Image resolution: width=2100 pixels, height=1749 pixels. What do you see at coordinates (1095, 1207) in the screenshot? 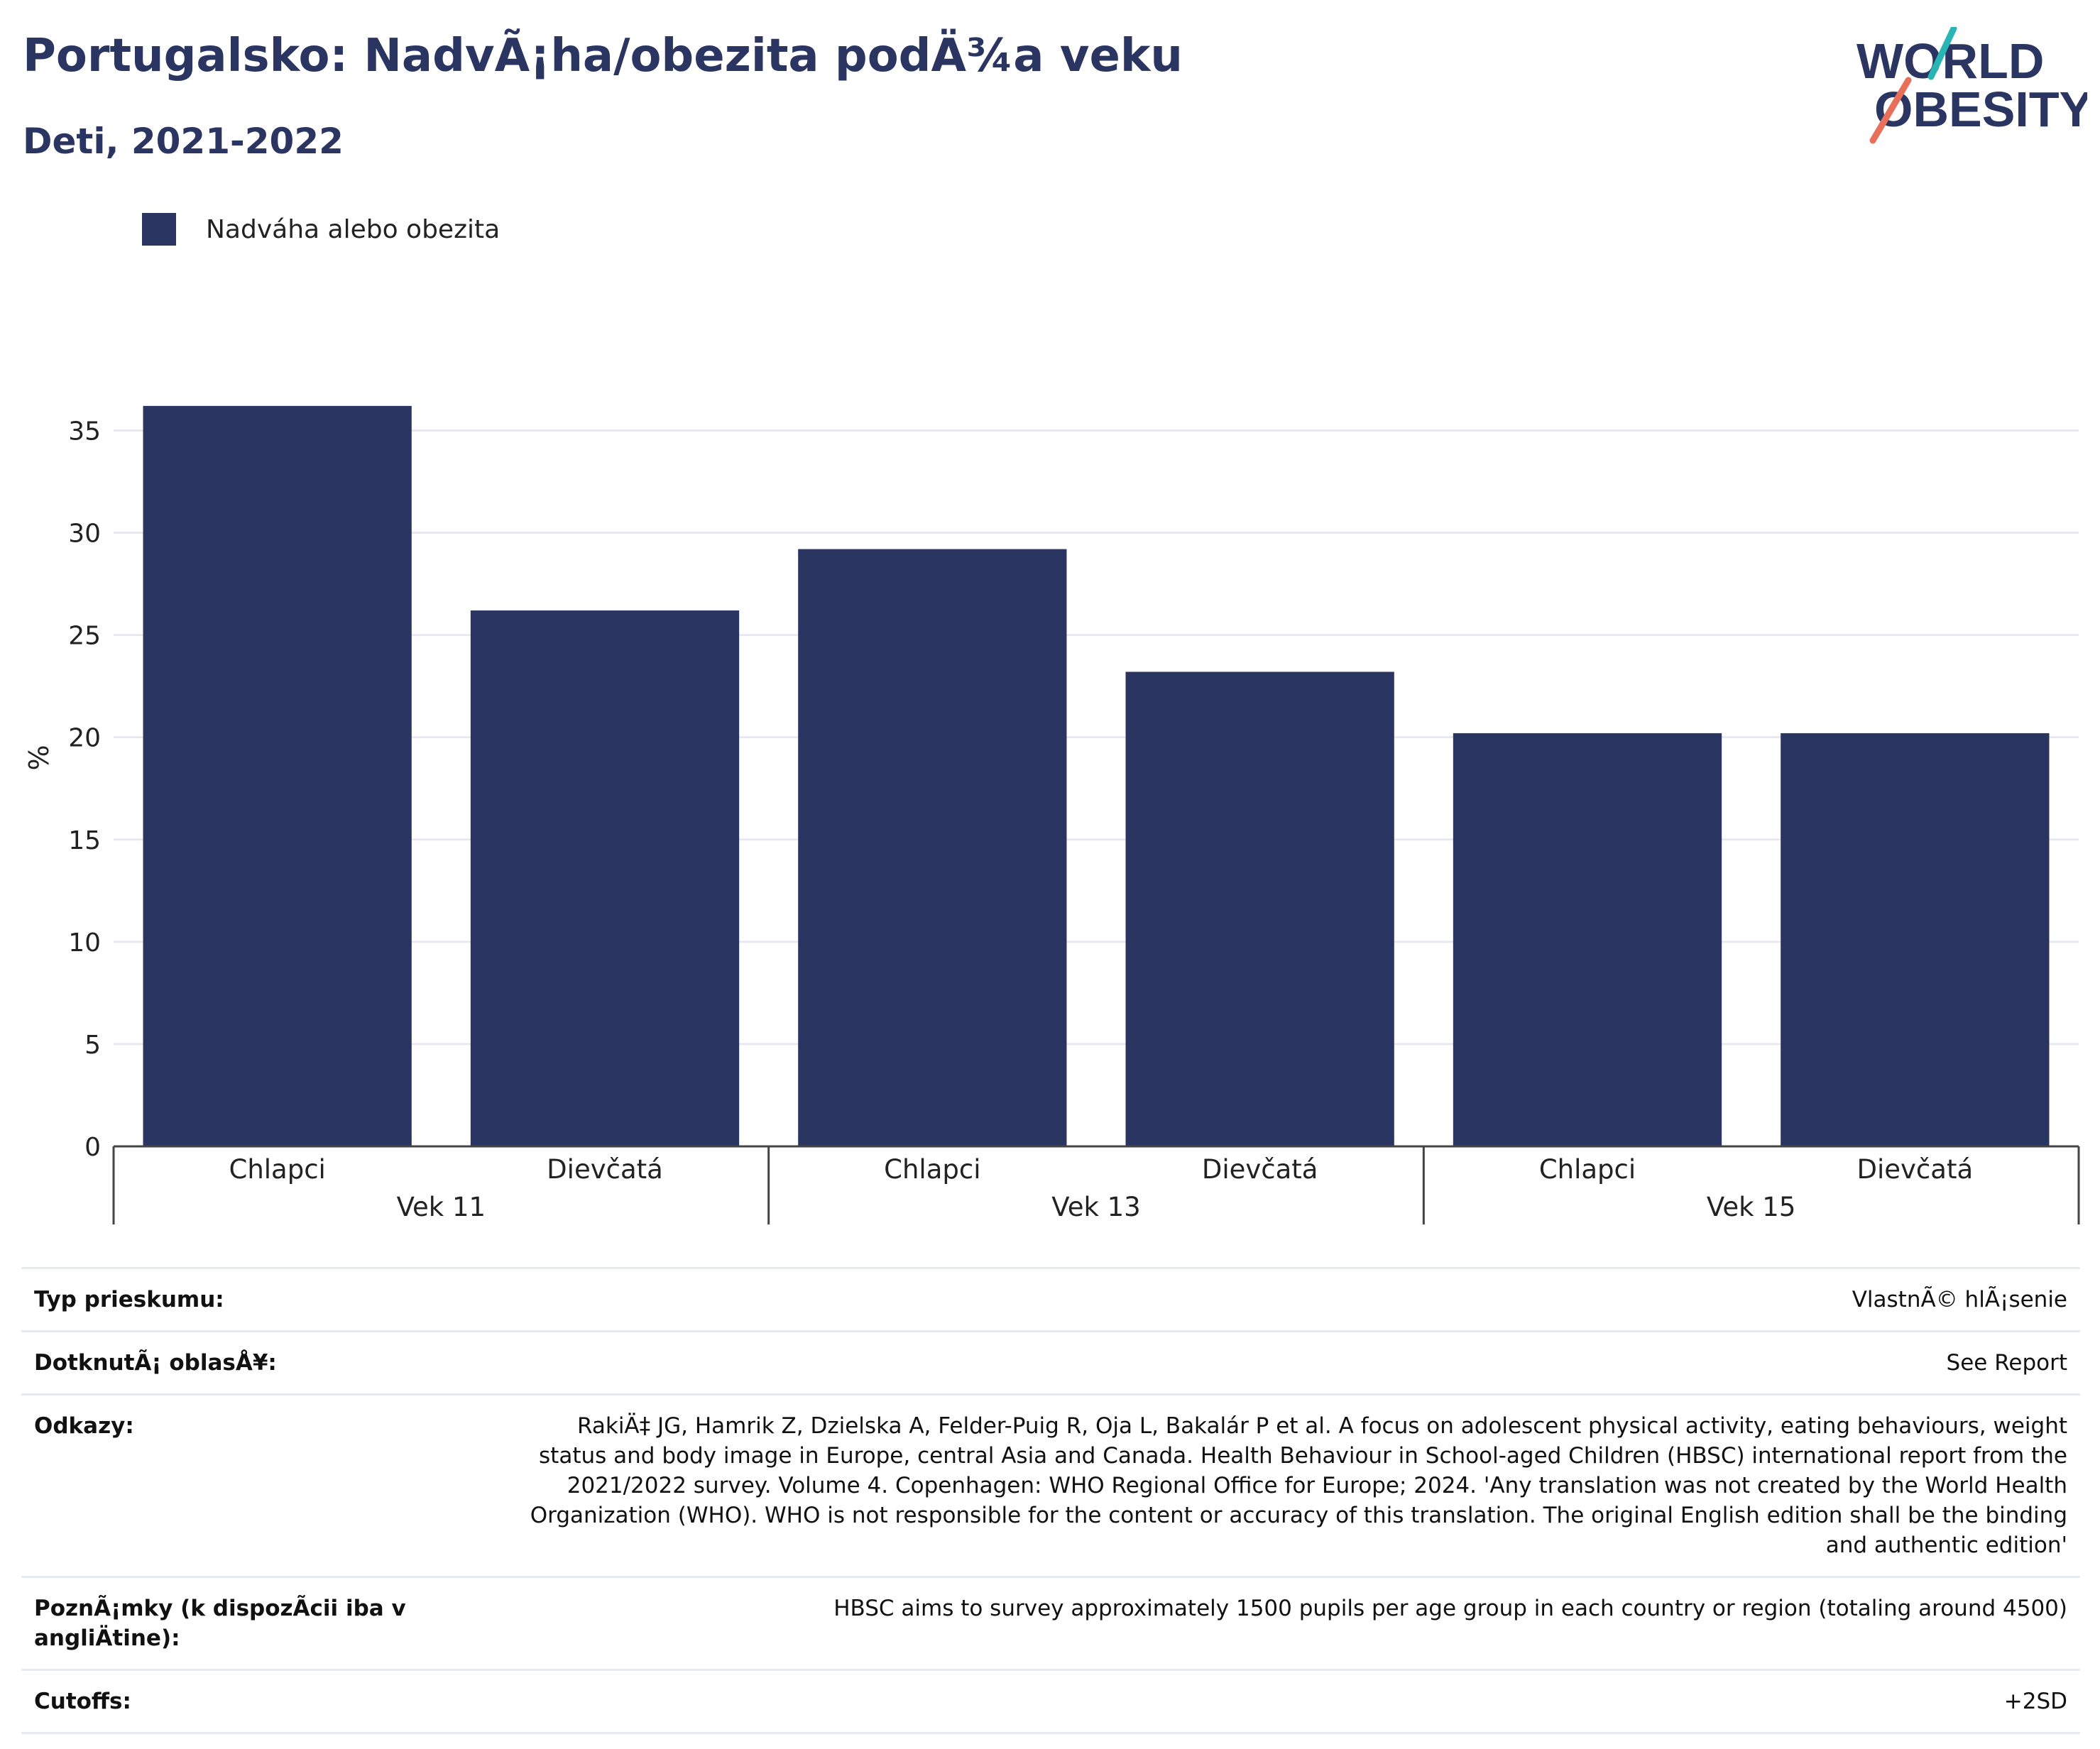
I see `group-label: Vek 13` at bounding box center [1095, 1207].